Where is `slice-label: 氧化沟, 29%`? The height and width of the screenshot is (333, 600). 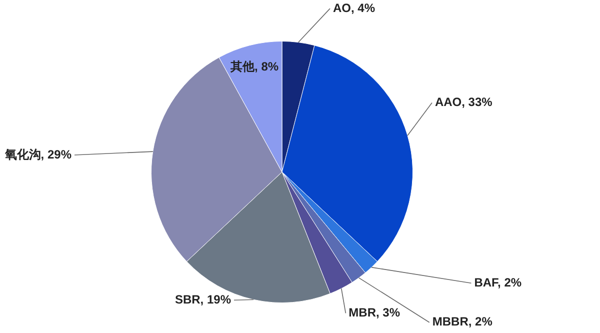
slice-label: 氧化沟, 29% is located at coordinates (38, 154).